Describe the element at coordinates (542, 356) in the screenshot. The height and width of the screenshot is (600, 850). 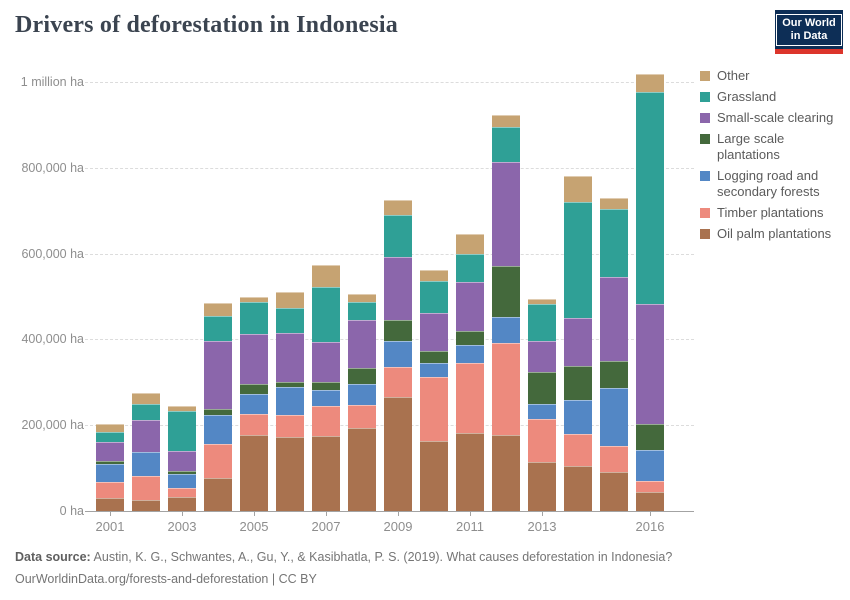
I see `bar-segment-small-scale-clearing-2013` at that location.